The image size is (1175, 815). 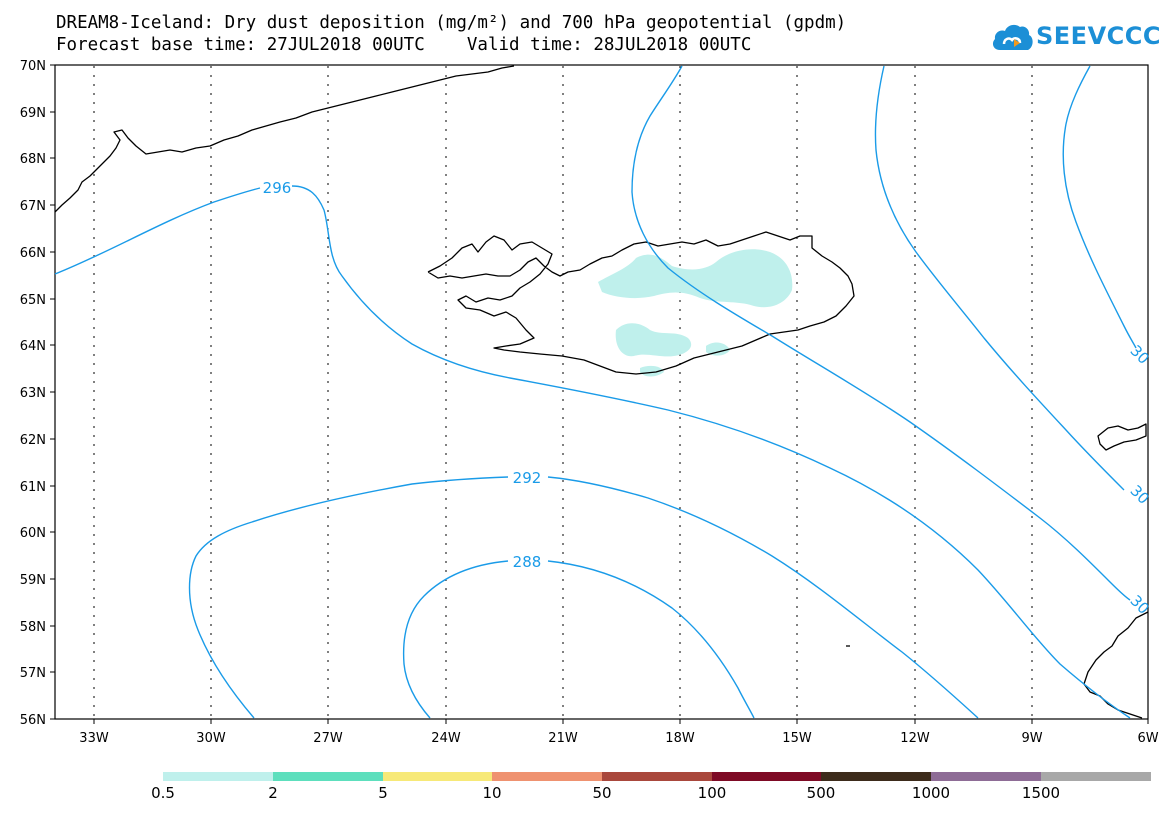 I want to click on lon-label: 27W, so click(x=328, y=738).